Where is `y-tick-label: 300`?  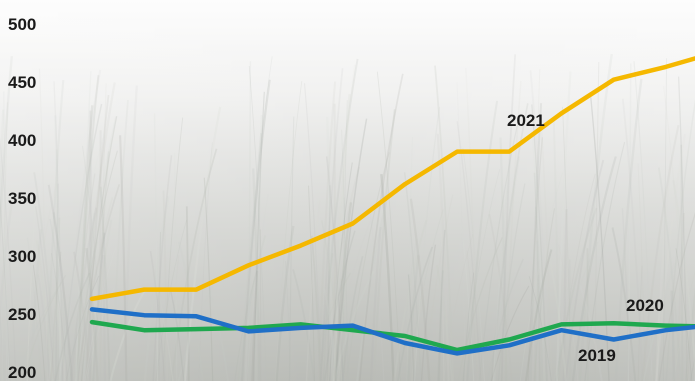
y-tick-label: 300 is located at coordinates (22, 256).